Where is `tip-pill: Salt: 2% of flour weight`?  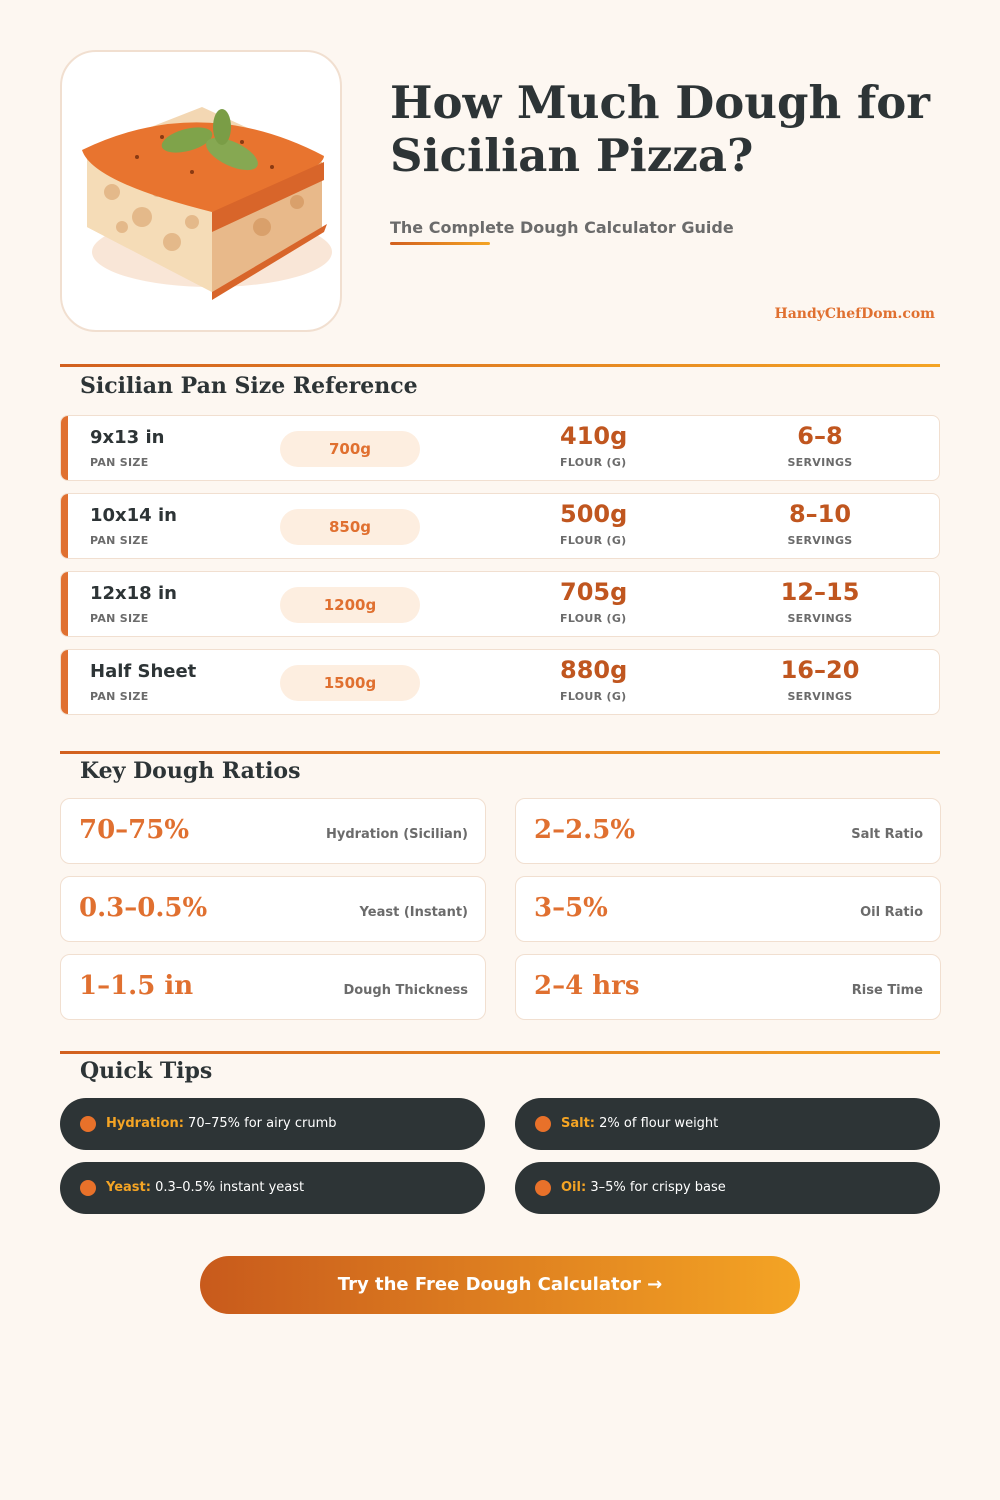 tip-pill: Salt: 2% of flour weight is located at coordinates (727, 1124).